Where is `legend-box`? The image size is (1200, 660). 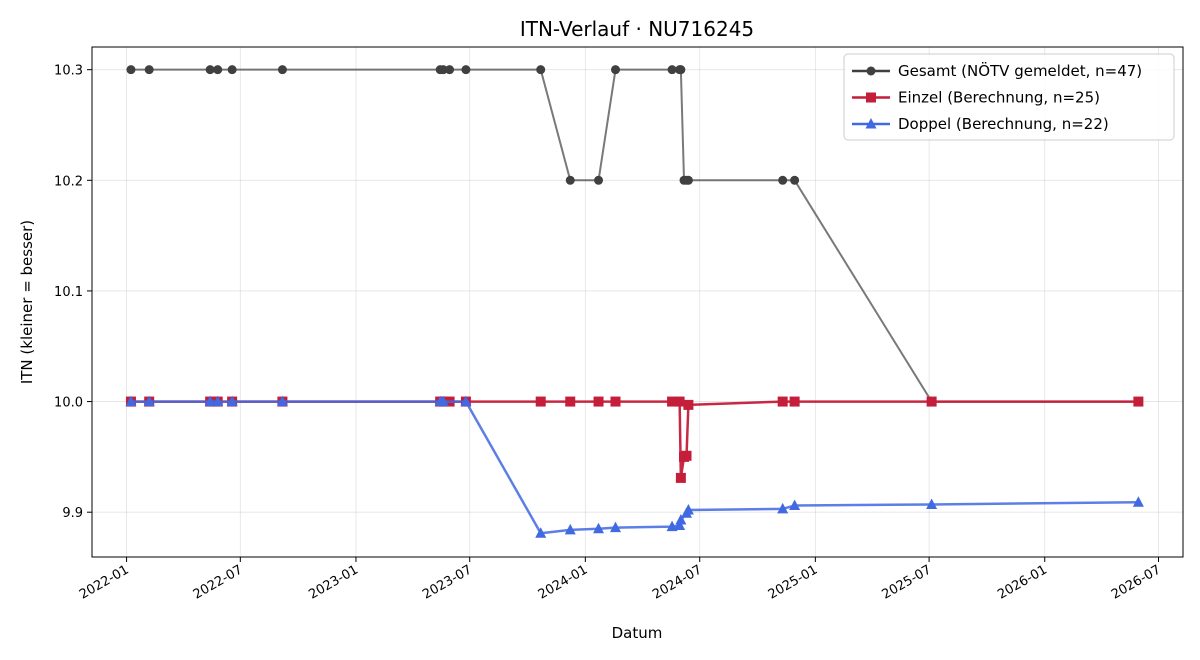 legend-box is located at coordinates (1009, 97).